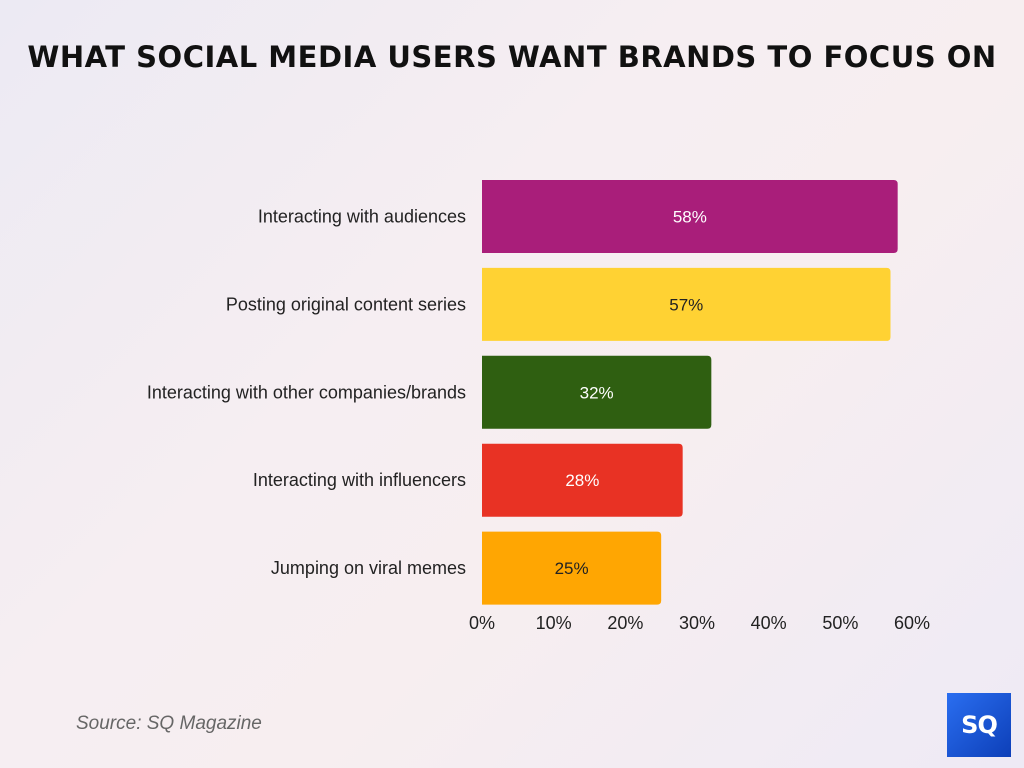  Describe the element at coordinates (169, 723) in the screenshot. I see `source-note: Source: SQ Magazine` at that location.